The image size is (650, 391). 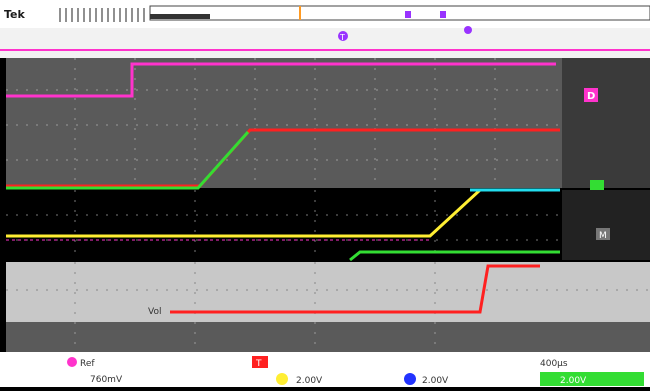 What do you see at coordinates (15, 14) in the screenshot?
I see `scope-title: Tek` at bounding box center [15, 14].